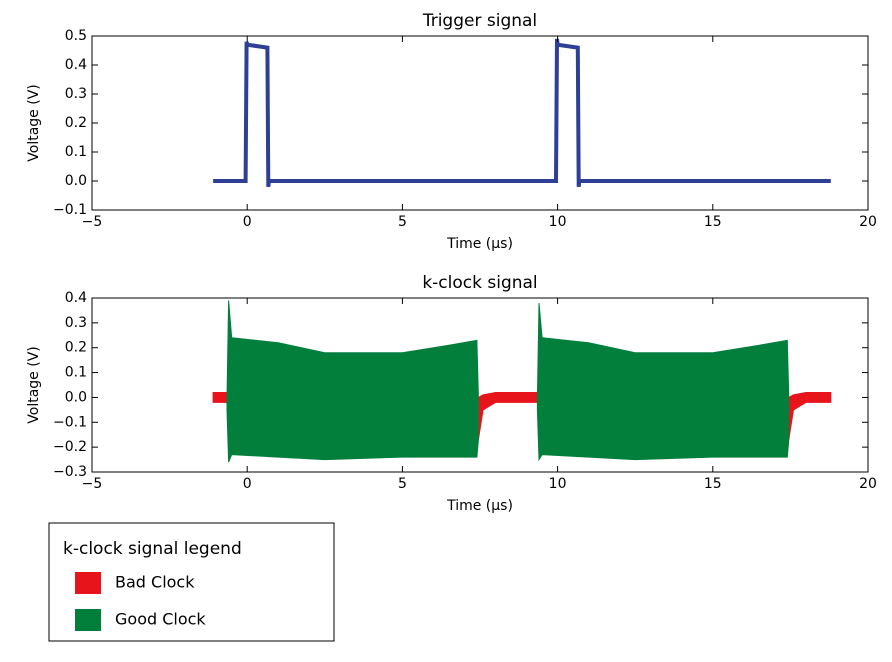  Describe the element at coordinates (160, 619) in the screenshot. I see `legend-label: Good Clock` at that location.